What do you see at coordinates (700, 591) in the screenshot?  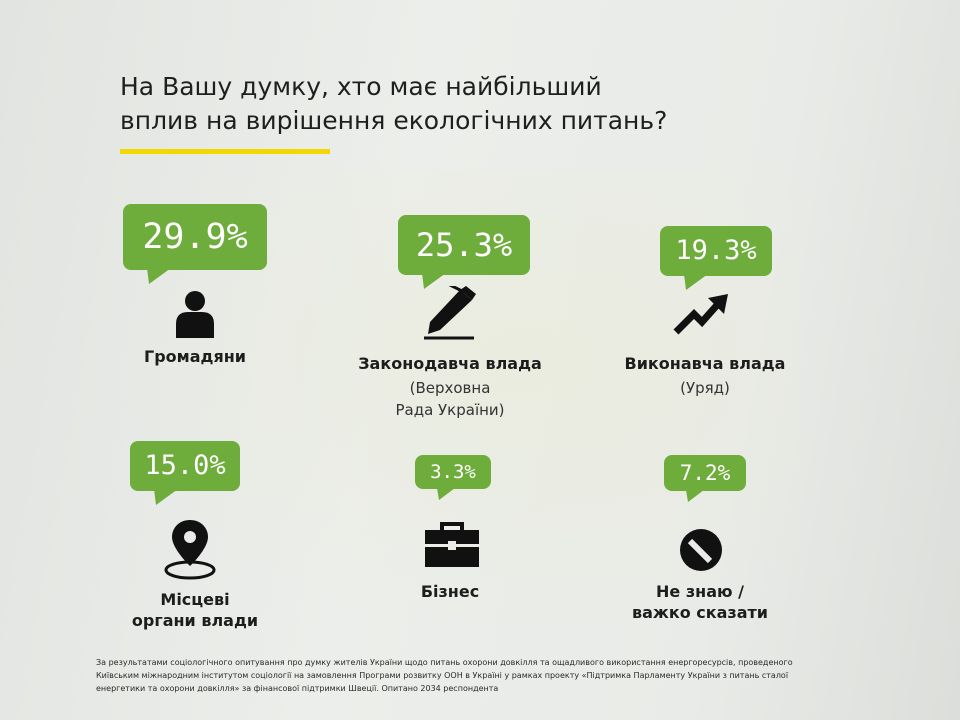 I see `category-label-line-1: Не знаю /` at bounding box center [700, 591].